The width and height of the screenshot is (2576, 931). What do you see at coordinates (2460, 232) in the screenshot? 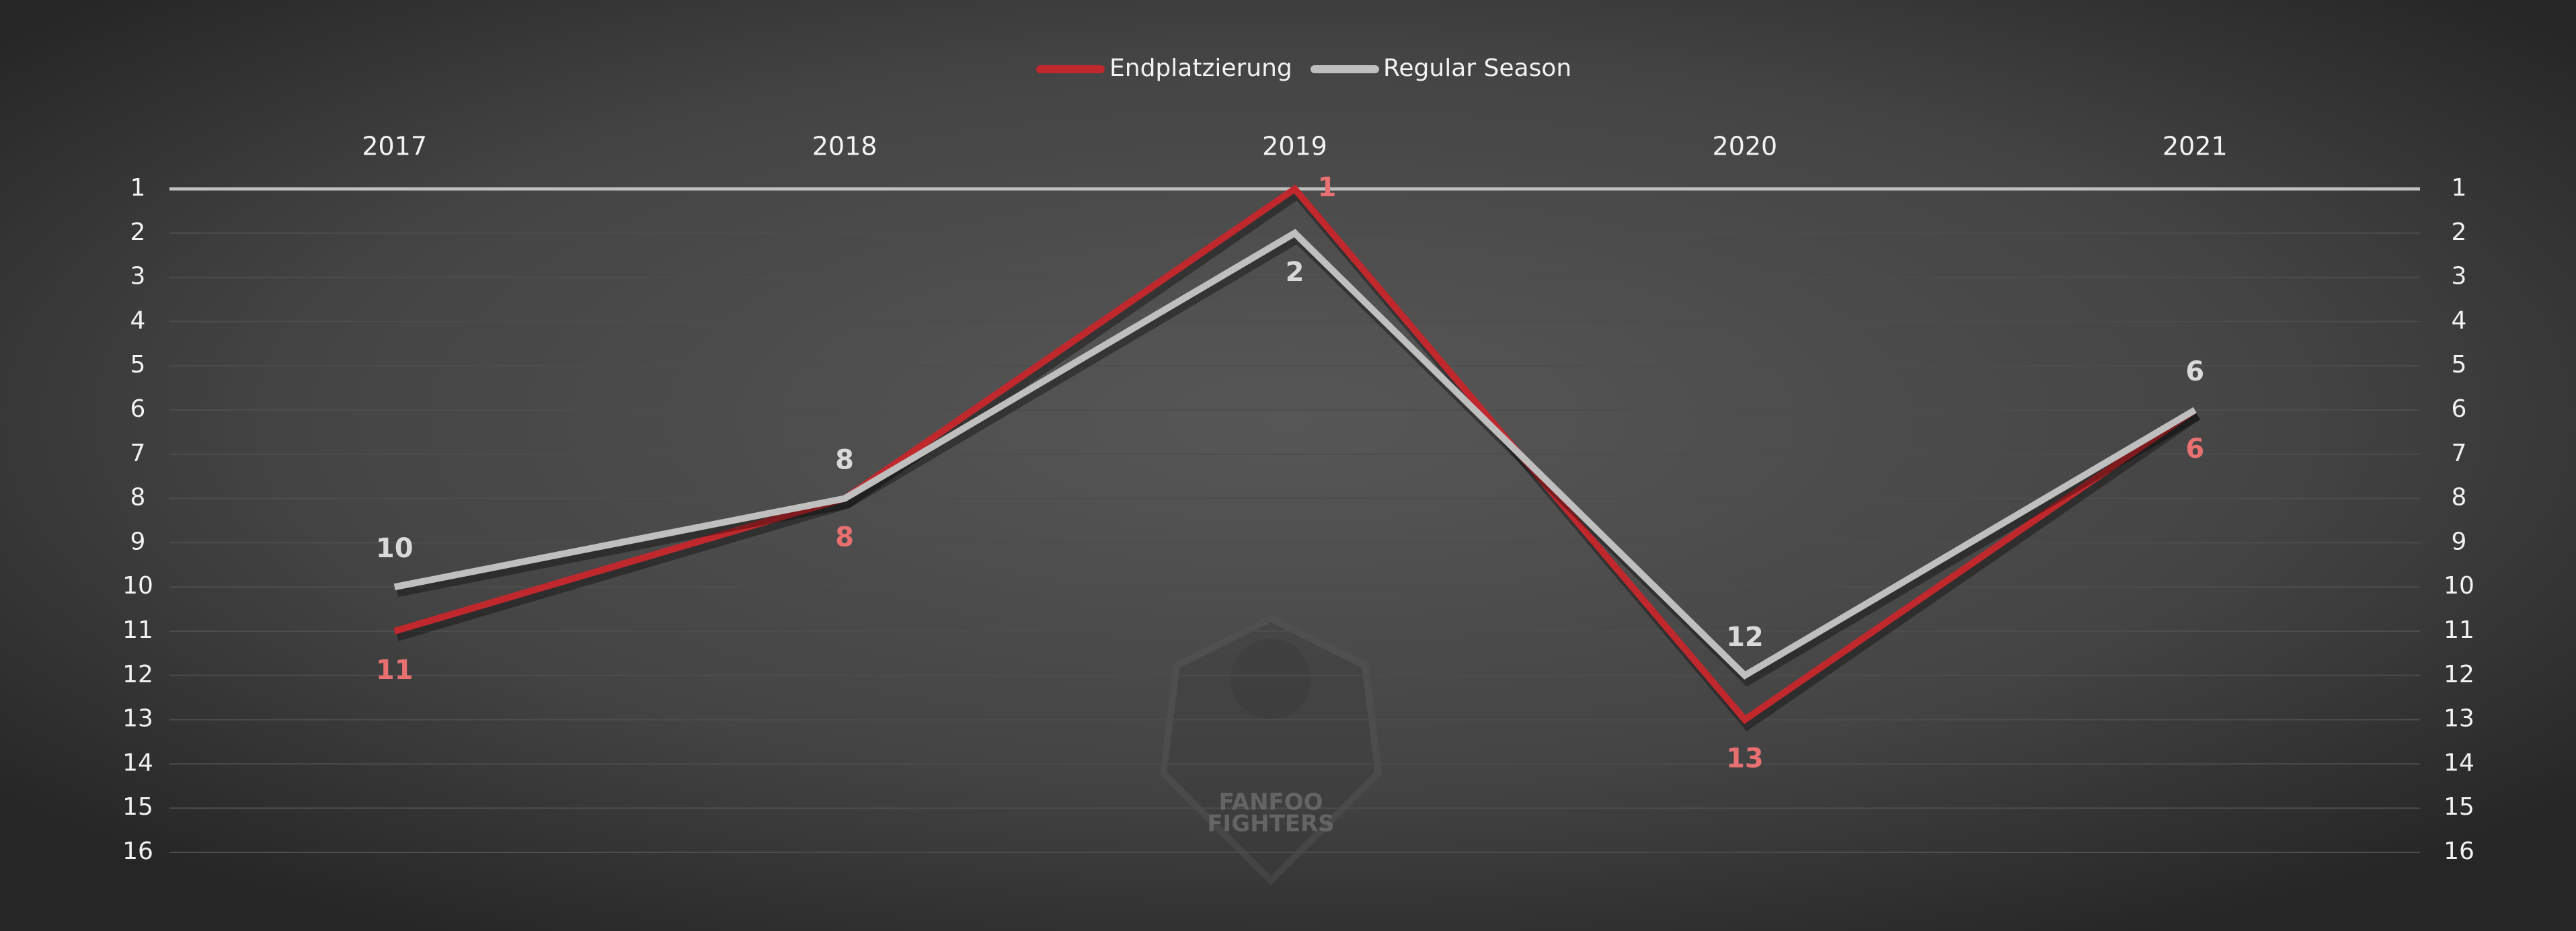
I see `y2-tick-label: 2` at bounding box center [2460, 232].